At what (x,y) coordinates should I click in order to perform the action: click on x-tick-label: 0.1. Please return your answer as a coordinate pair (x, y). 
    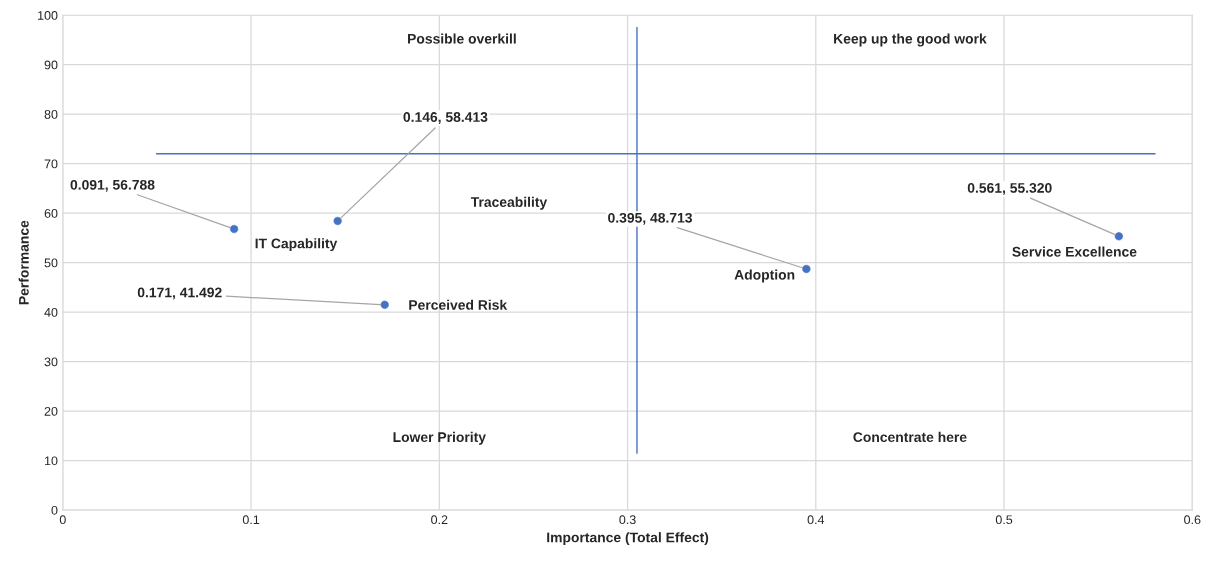
    Looking at the image, I should click on (251, 520).